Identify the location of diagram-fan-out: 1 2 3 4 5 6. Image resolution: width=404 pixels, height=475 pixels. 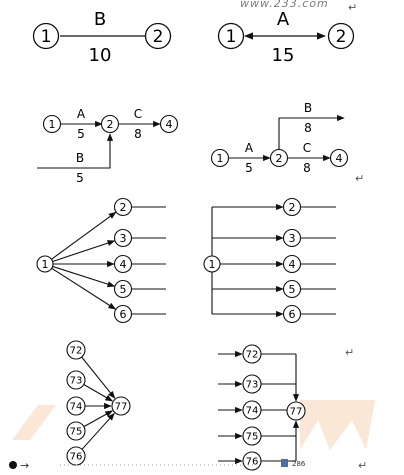
(101, 260).